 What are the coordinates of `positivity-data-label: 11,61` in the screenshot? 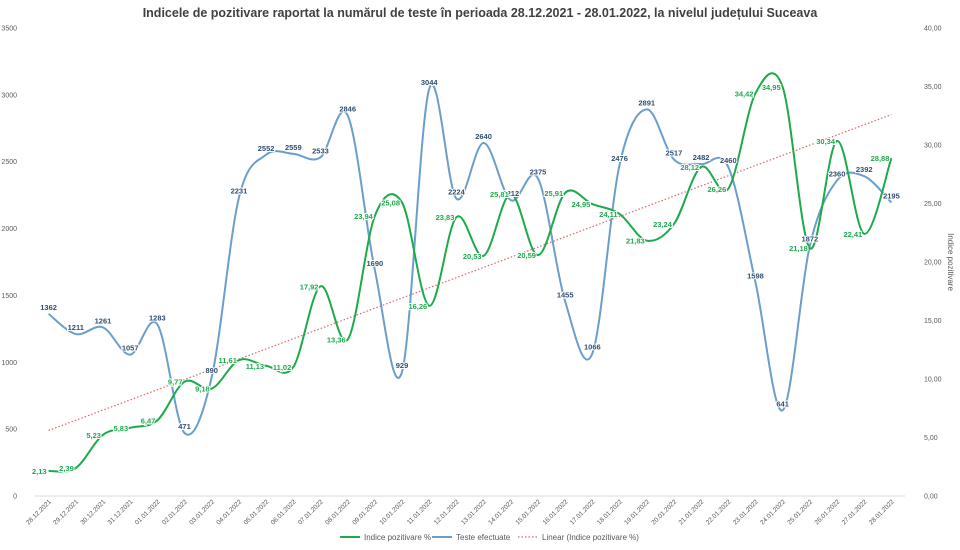 It's located at (228, 360).